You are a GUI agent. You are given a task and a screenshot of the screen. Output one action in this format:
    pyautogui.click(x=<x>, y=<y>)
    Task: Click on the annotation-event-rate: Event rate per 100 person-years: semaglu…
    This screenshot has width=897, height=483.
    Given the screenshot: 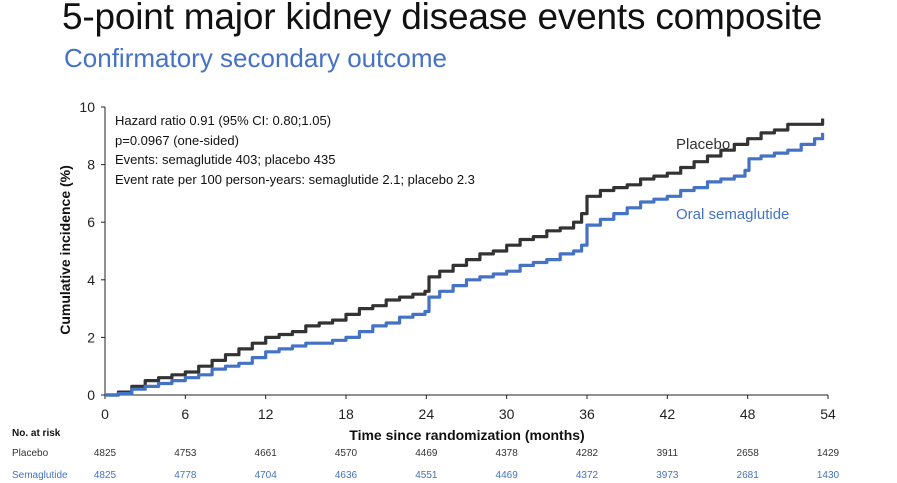 What is the action you would take?
    pyautogui.click(x=295, y=179)
    